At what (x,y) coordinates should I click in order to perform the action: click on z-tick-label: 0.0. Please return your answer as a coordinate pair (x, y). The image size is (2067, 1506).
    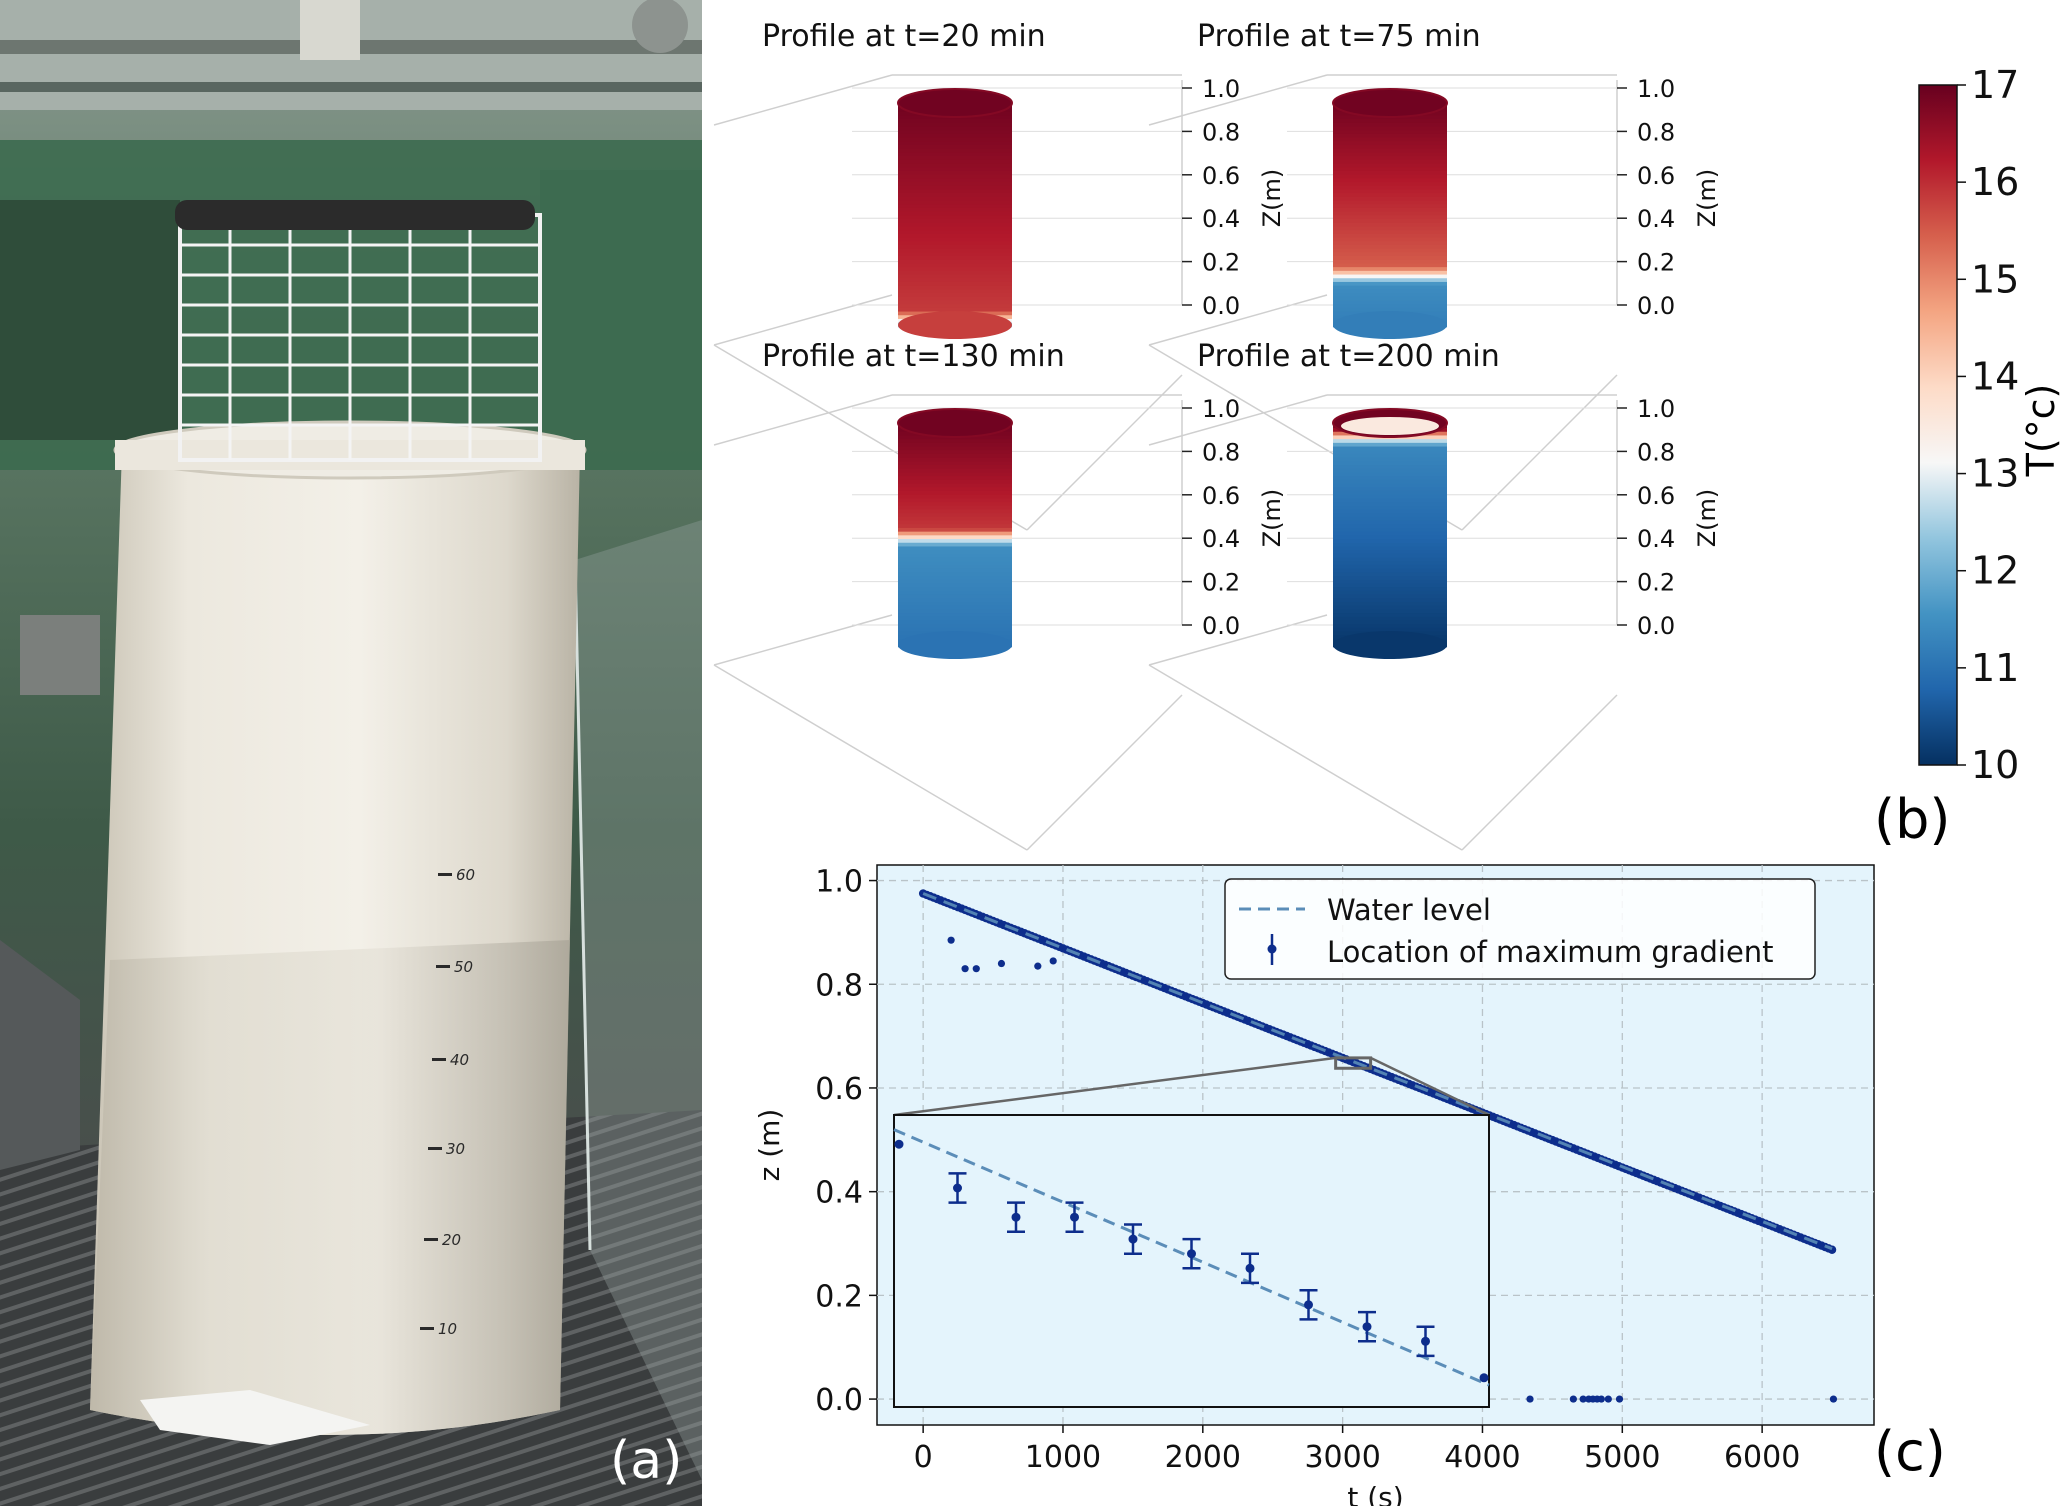
    Looking at the image, I should click on (1656, 626).